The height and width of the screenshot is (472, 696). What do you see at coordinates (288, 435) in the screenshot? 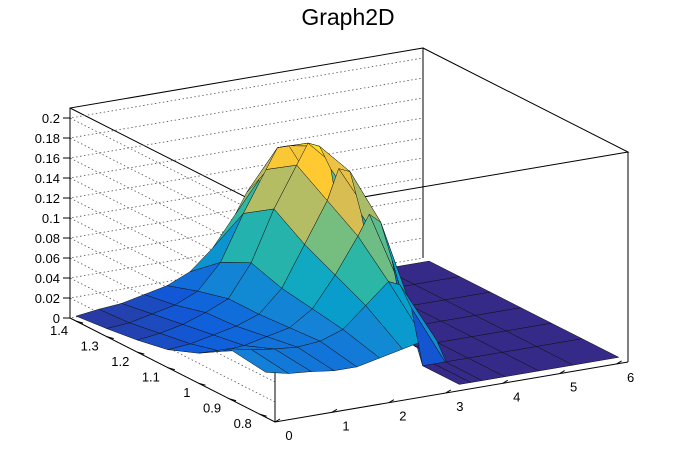
I see `x-tick-label: 0` at bounding box center [288, 435].